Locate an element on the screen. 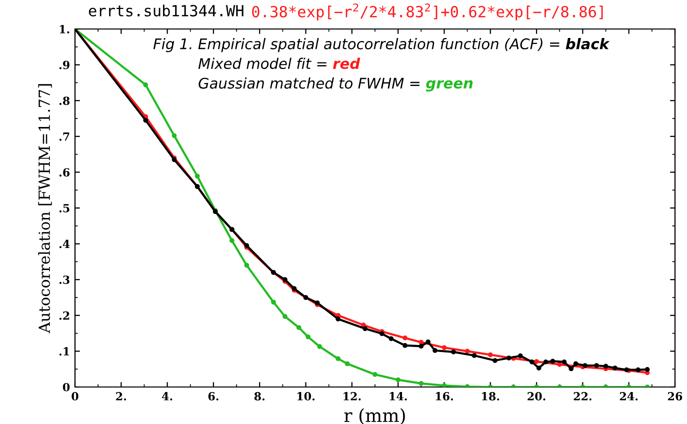 This screenshot has height=424, width=687. y-tick-label: .1 is located at coordinates (64, 351).